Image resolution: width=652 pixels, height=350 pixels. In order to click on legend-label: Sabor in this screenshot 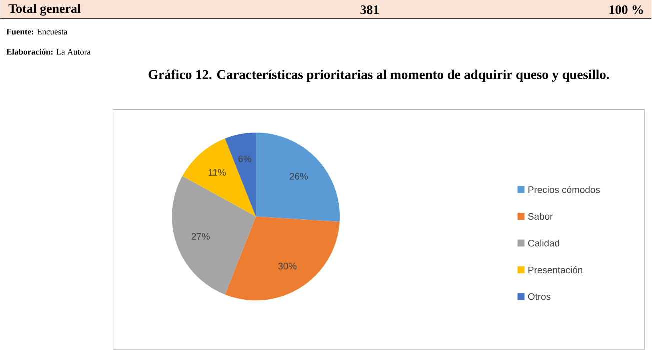, I will do `click(541, 216)`.